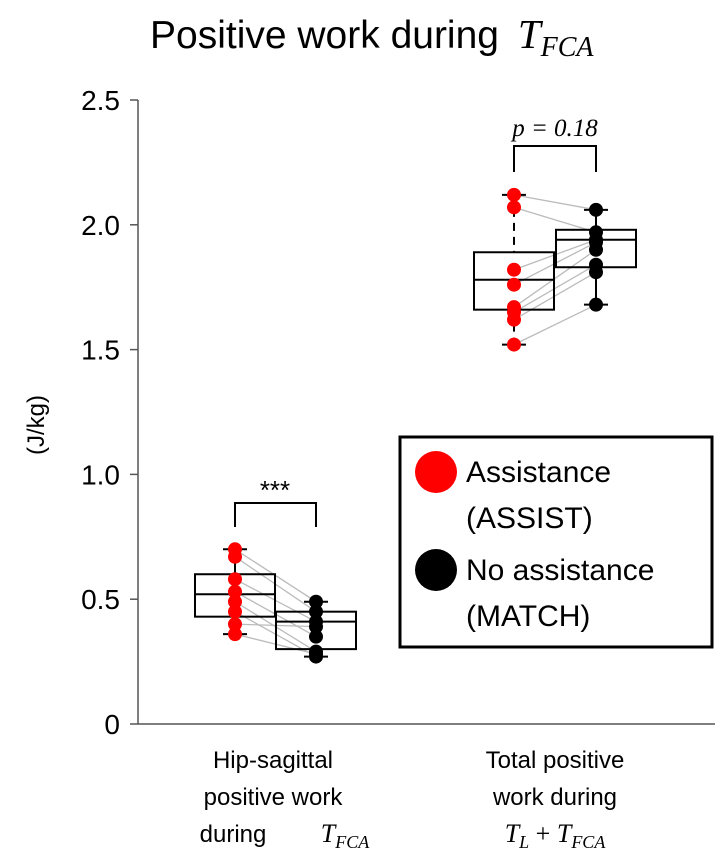  Describe the element at coordinates (100, 599) in the screenshot. I see `y-tick-label: 0.5` at that location.